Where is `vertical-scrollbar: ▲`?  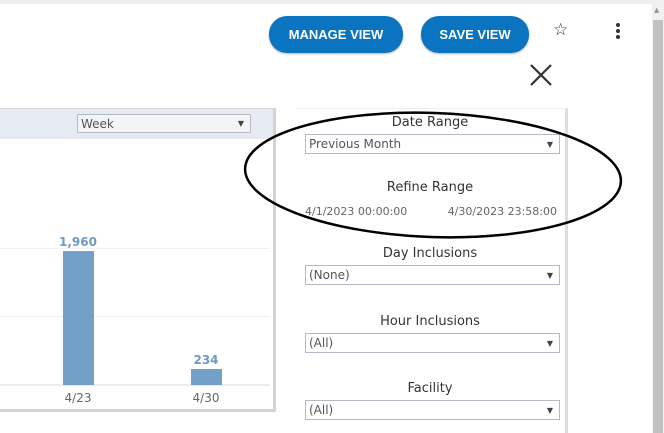 vertical-scrollbar: ▲ is located at coordinates (658, 216).